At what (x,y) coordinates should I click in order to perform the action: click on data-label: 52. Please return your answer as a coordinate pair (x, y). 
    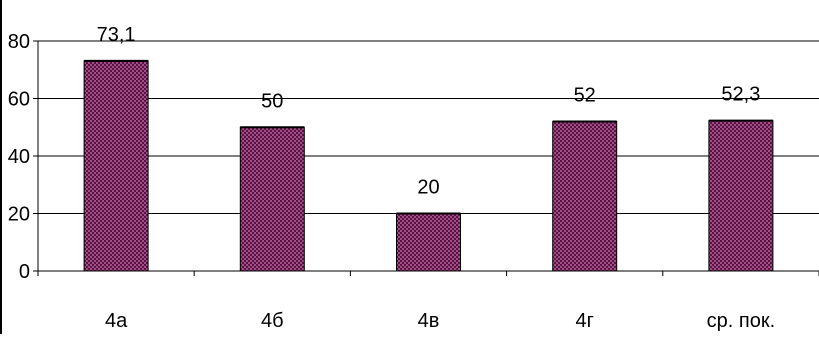
    Looking at the image, I should click on (585, 96).